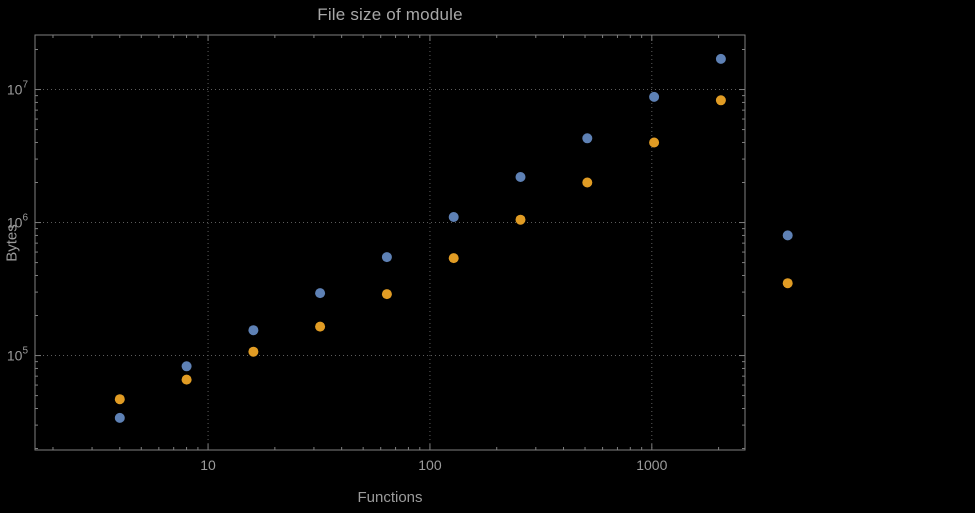 Image resolution: width=975 pixels, height=513 pixels. What do you see at coordinates (18, 89) in the screenshot?
I see `y-tick-label: 10⁷` at bounding box center [18, 89].